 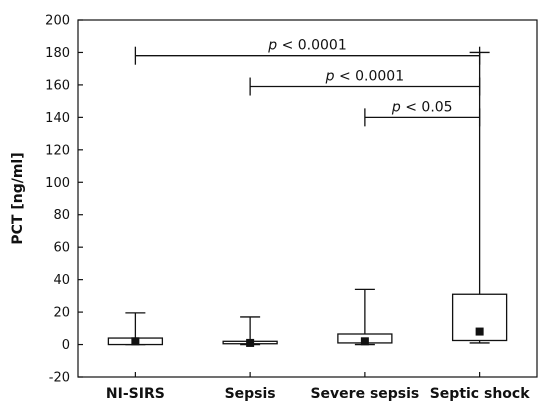 I want to click on y-tick-label: -20, so click(x=59, y=378).